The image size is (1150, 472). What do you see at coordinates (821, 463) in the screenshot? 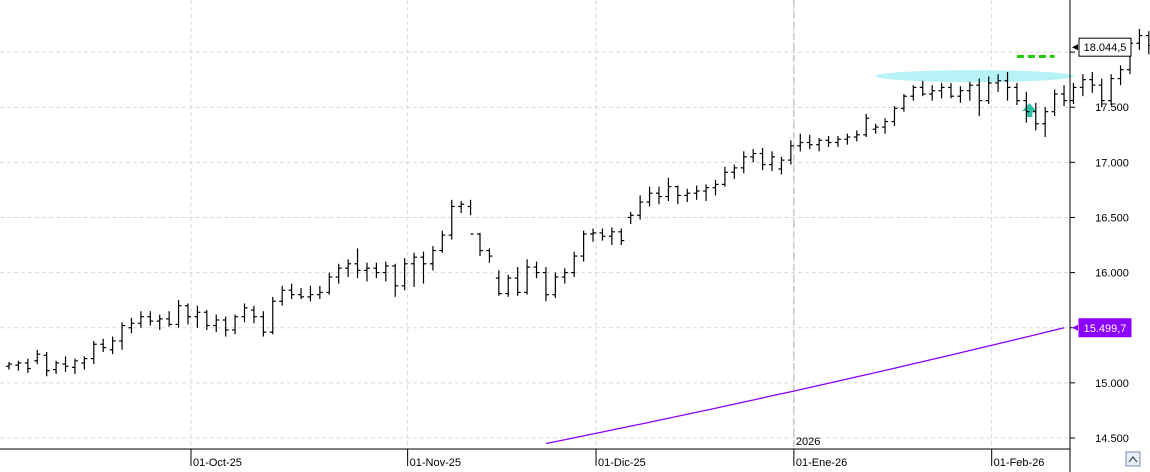
I see `x-tick-label: 01-Ene-26` at bounding box center [821, 463].